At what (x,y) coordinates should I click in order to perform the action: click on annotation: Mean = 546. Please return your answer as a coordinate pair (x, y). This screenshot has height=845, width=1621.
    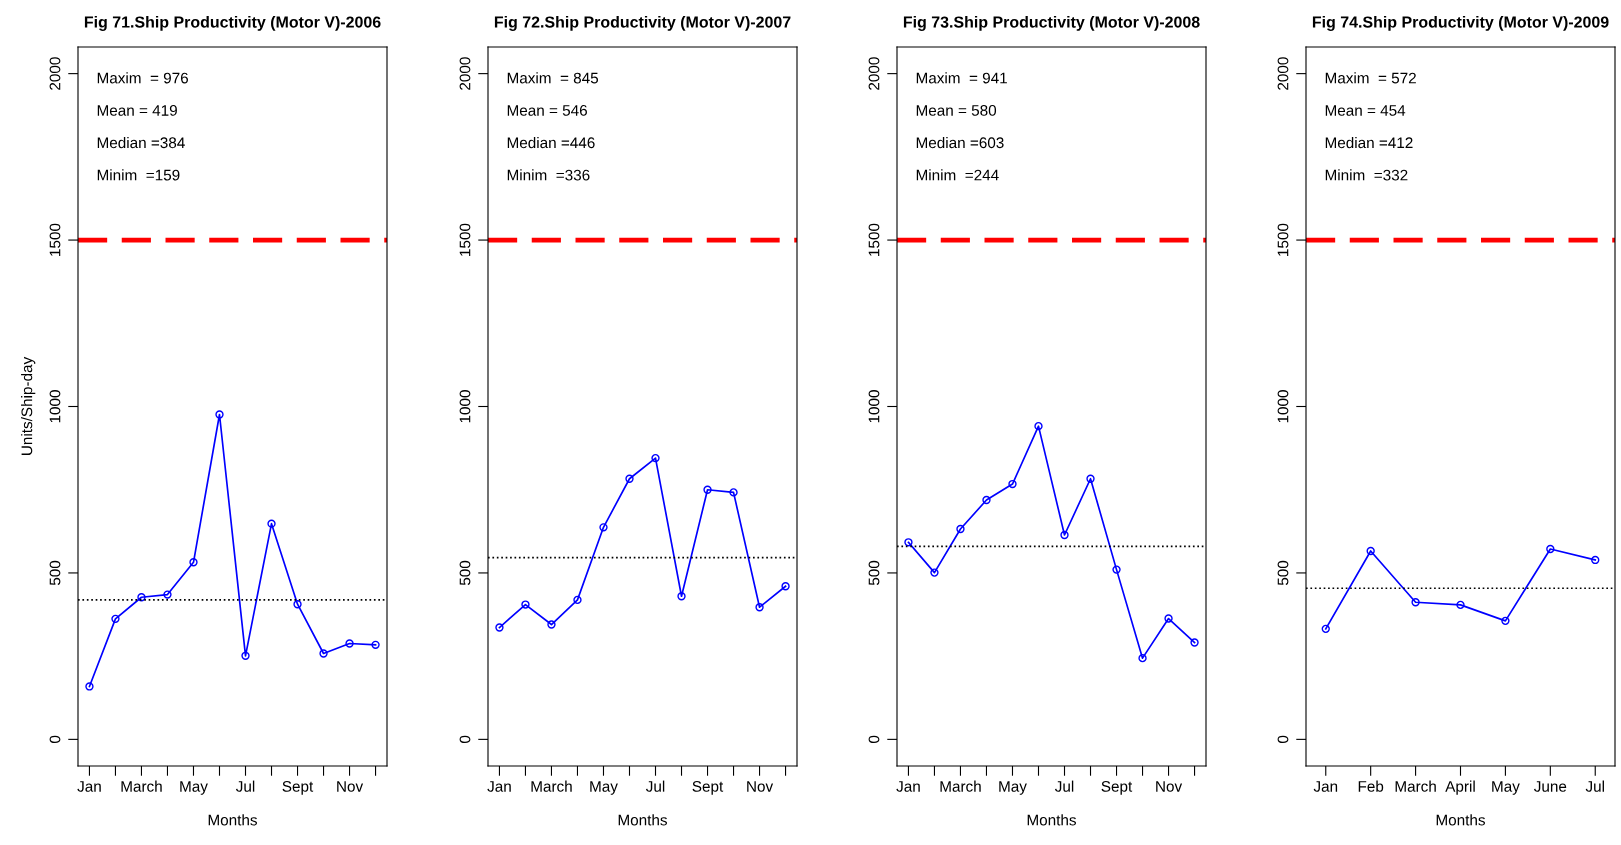
    Looking at the image, I should click on (547, 110).